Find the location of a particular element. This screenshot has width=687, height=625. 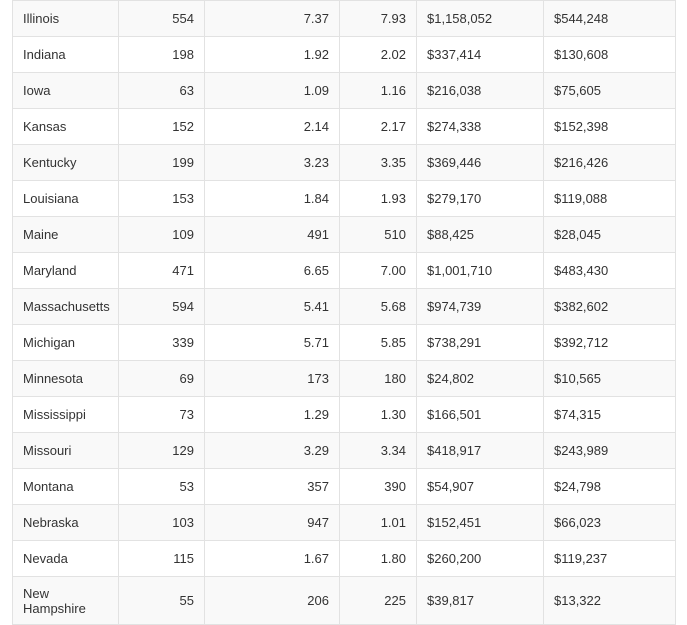

value-cell: 5.71 is located at coordinates (272, 342).